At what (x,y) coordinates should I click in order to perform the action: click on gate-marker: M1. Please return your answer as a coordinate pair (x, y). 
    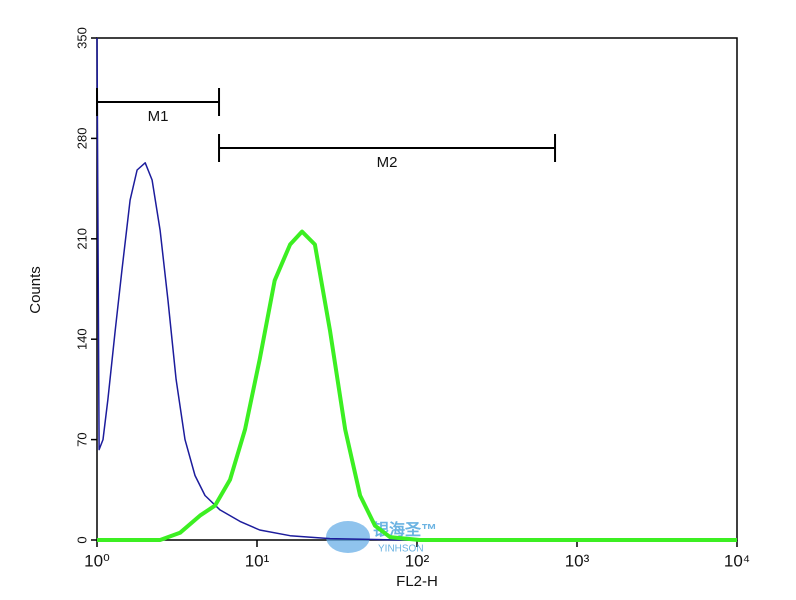
    Looking at the image, I should click on (158, 106).